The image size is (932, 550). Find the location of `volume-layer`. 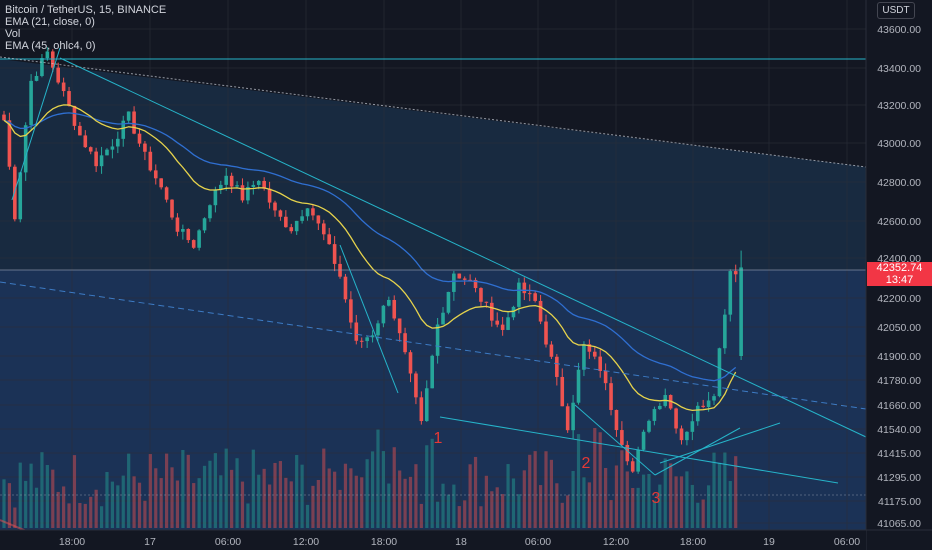

volume-layer is located at coordinates (370, 478).